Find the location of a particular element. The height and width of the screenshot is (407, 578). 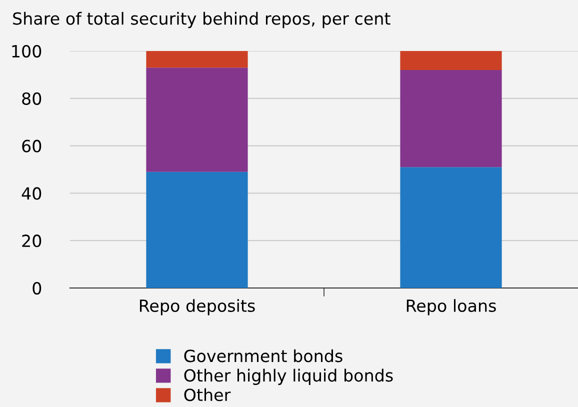

chart-title: Share of total security behind repos, per cent is located at coordinates (201, 20).